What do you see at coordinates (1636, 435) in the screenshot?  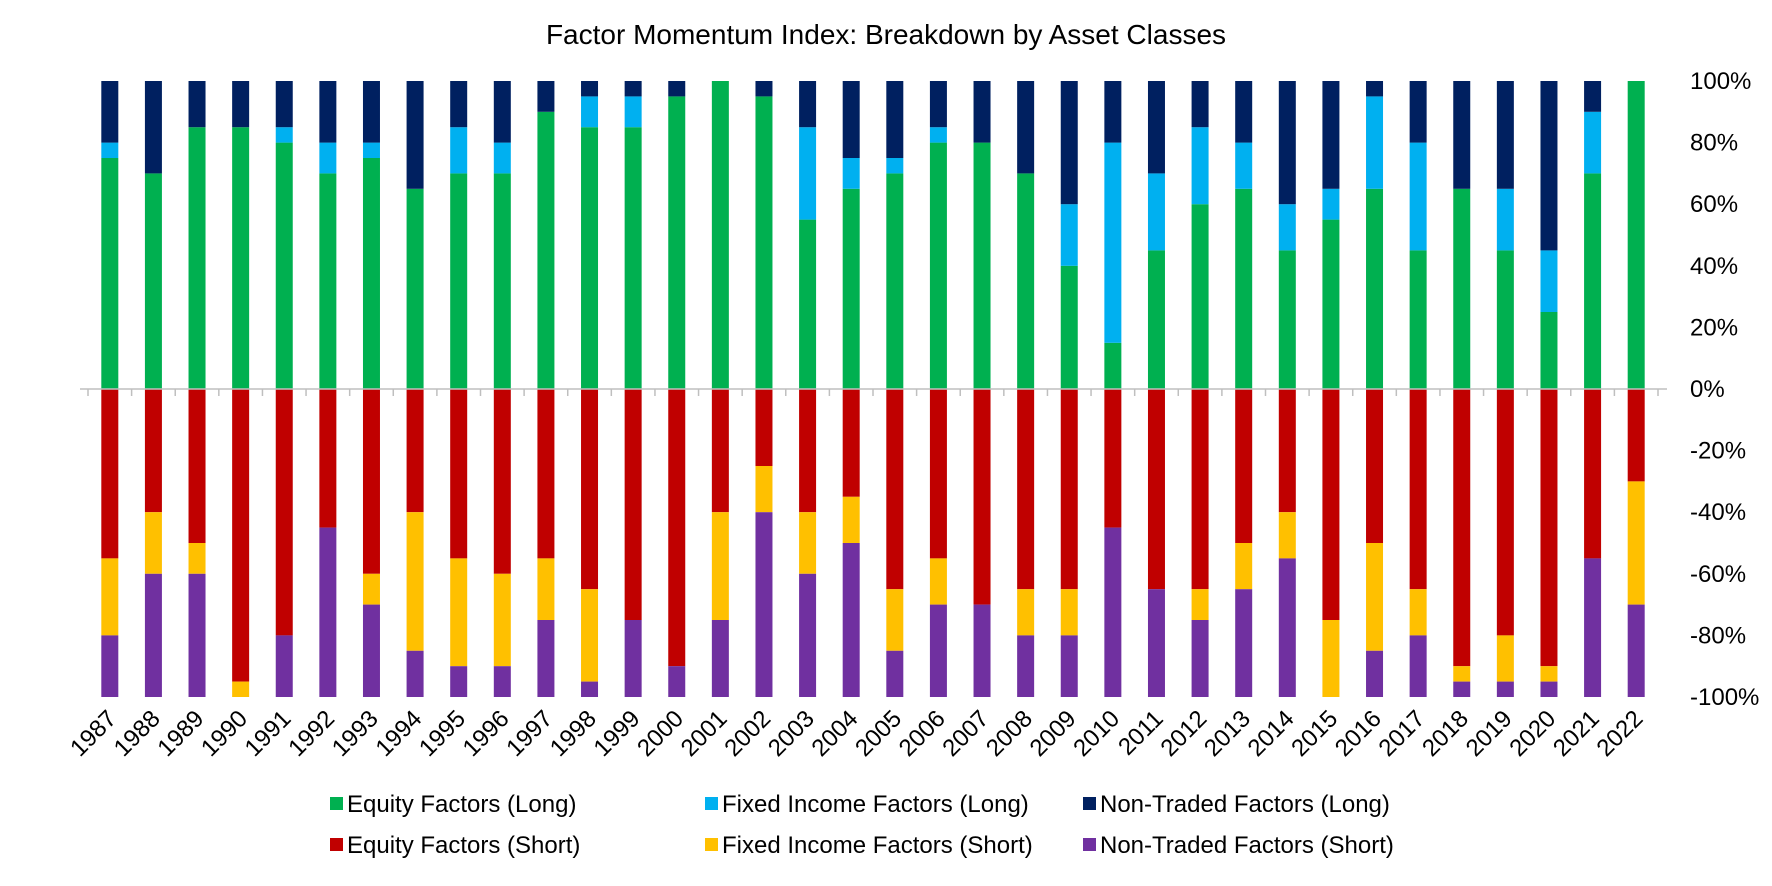 I see `bar-equity-factors-short-2022` at bounding box center [1636, 435].